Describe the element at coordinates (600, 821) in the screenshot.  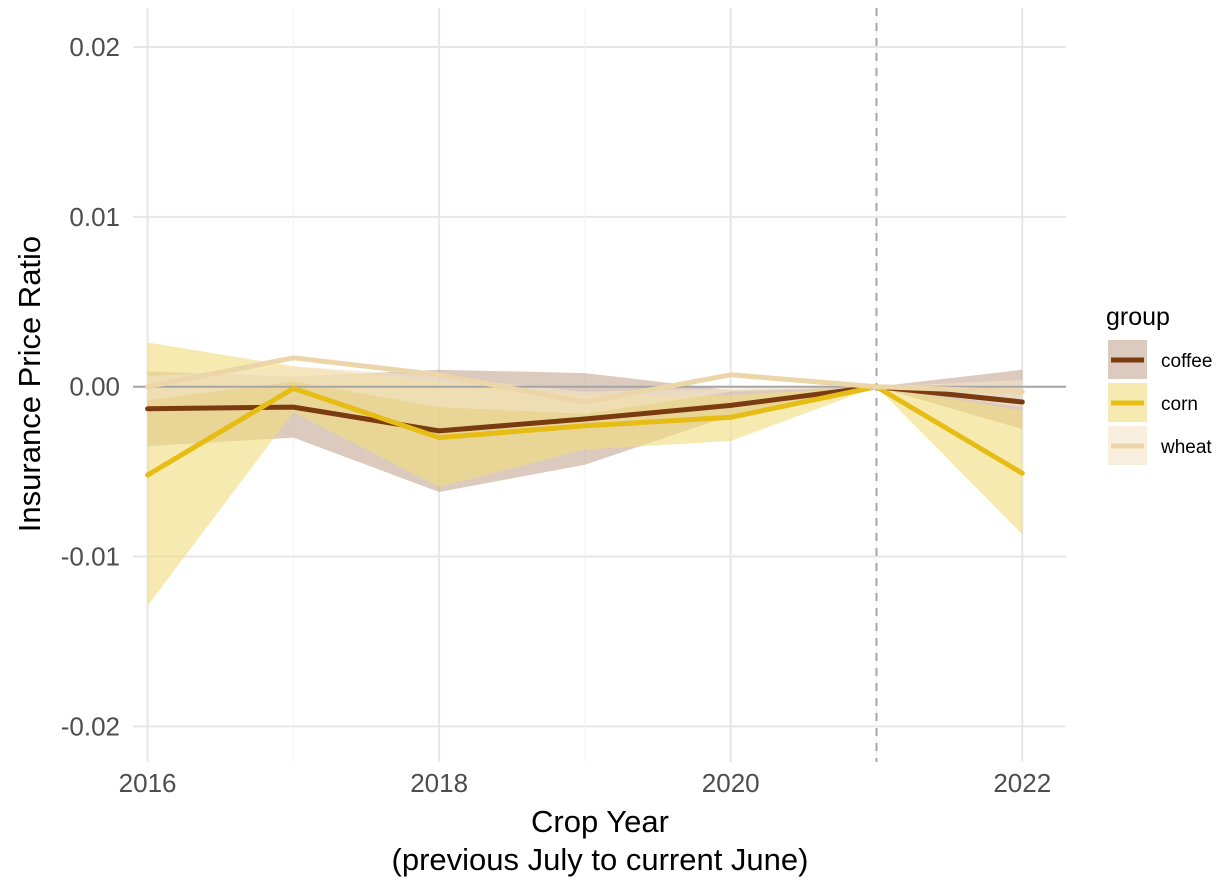
I see `x-axis-title: Crop Year` at that location.